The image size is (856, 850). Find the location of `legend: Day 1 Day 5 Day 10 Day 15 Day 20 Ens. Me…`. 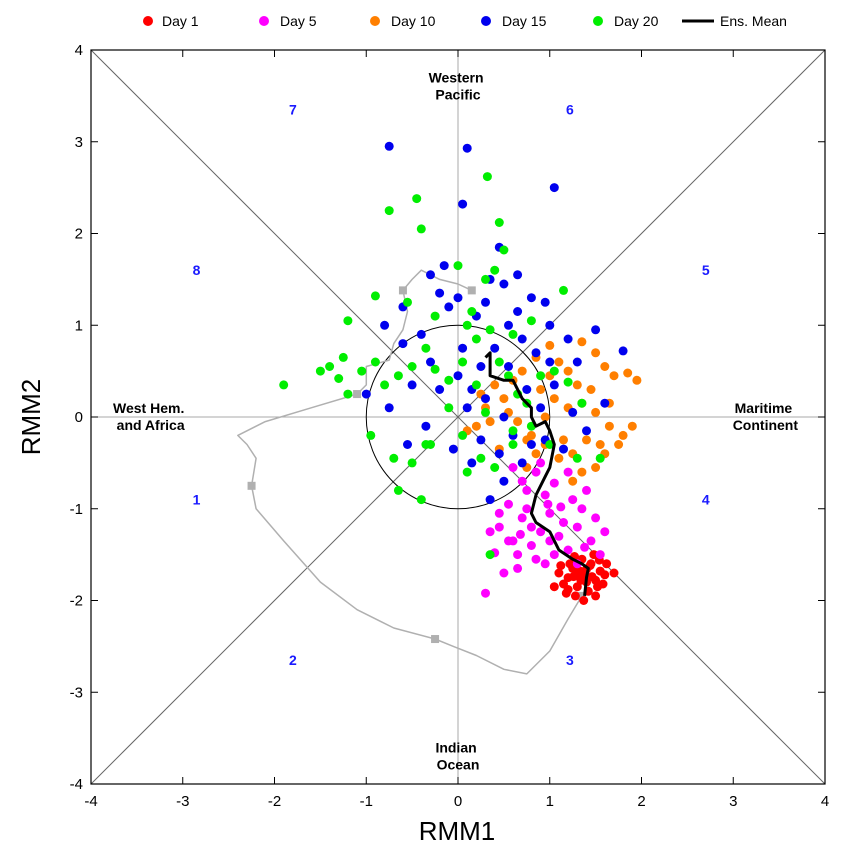

legend: Day 1 Day 5 Day 10 Day 15 Day 20 Ens. Me… is located at coordinates (465, 21).